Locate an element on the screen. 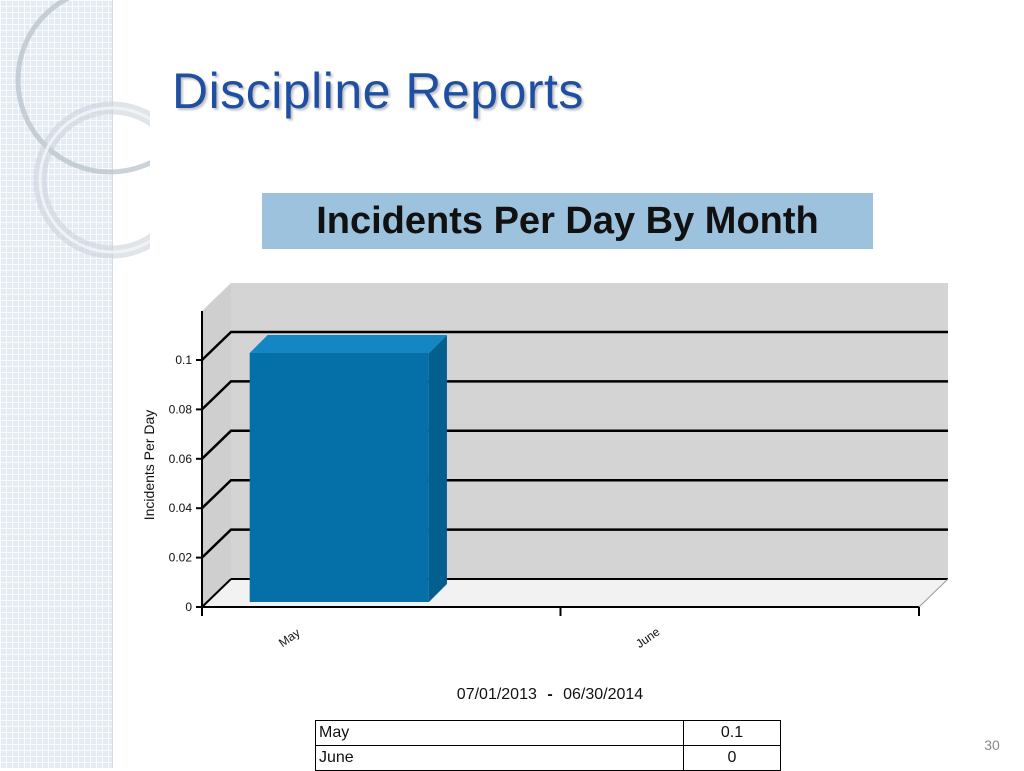 The image size is (1024, 771). chart-title: Incidents Per Day By Month is located at coordinates (567, 221).